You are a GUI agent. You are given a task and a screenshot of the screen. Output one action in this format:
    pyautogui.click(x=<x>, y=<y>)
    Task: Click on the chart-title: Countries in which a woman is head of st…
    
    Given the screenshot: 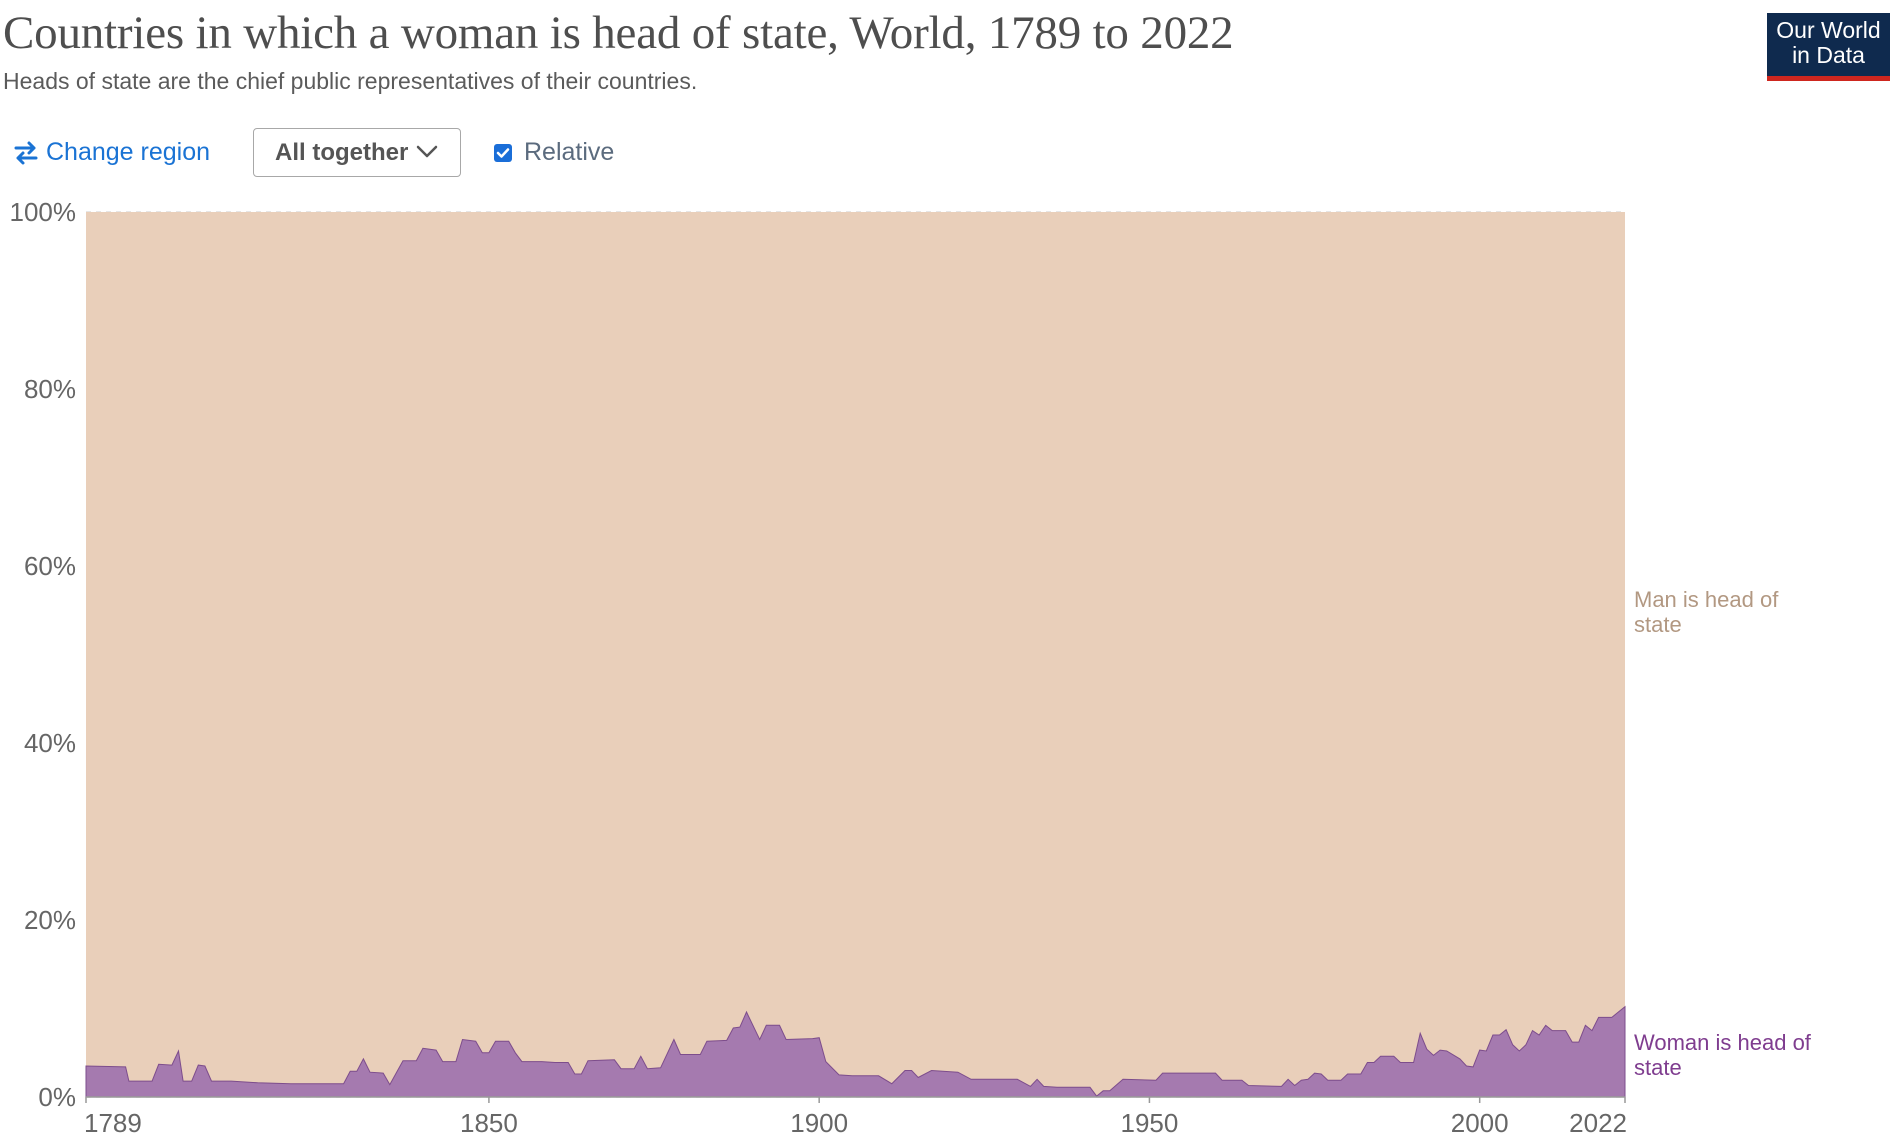 What is the action you would take?
    pyautogui.click(x=618, y=33)
    